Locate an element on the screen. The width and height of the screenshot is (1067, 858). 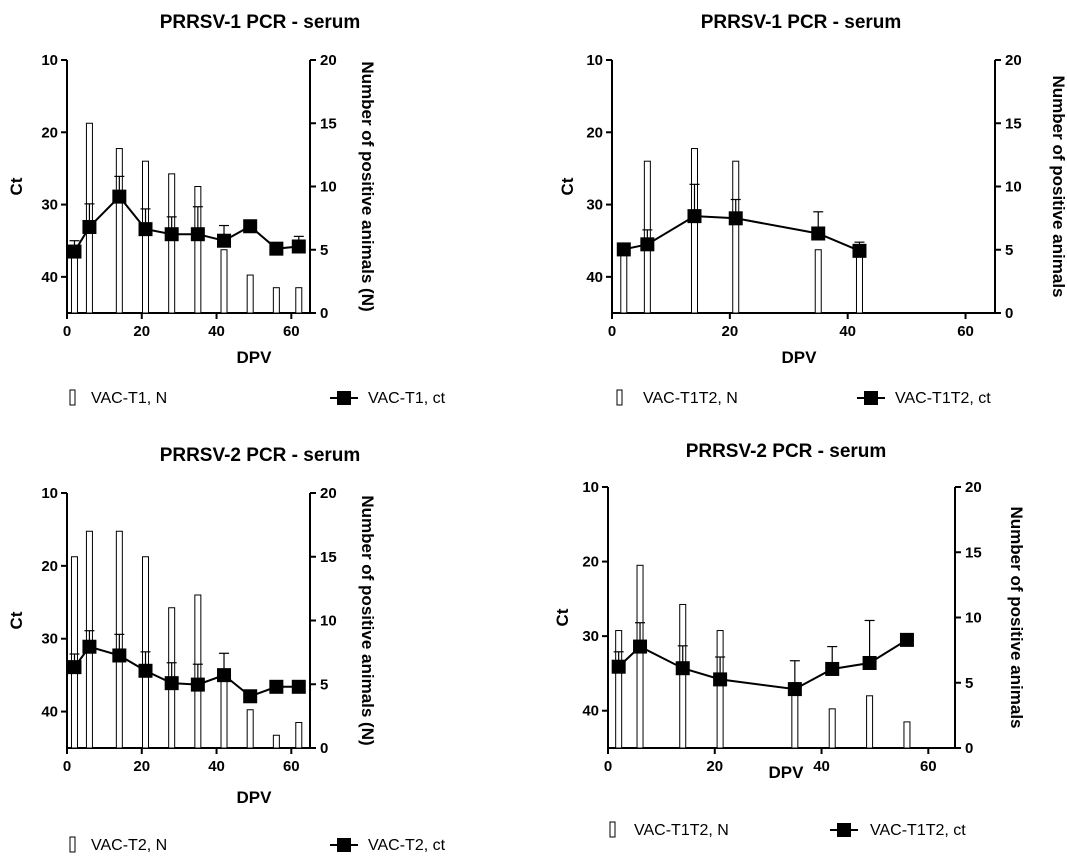
legend-bar-label: VAC-T1T2, N is located at coordinates (690, 398).